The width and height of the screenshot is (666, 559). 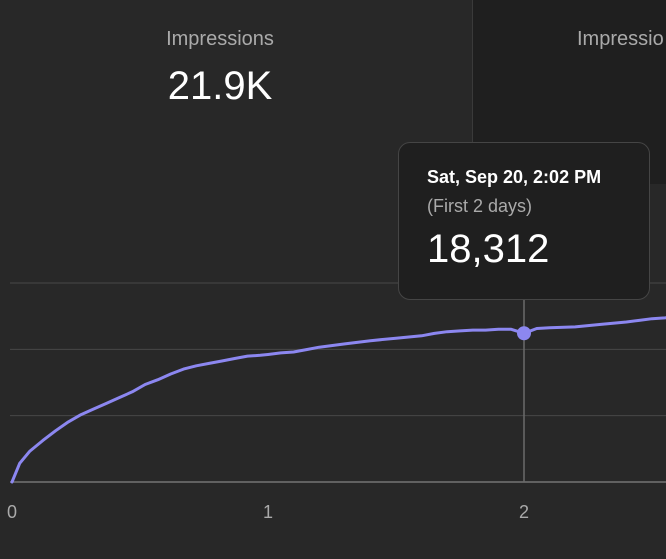 What do you see at coordinates (488, 249) in the screenshot?
I see `tooltip-value: 18,312` at bounding box center [488, 249].